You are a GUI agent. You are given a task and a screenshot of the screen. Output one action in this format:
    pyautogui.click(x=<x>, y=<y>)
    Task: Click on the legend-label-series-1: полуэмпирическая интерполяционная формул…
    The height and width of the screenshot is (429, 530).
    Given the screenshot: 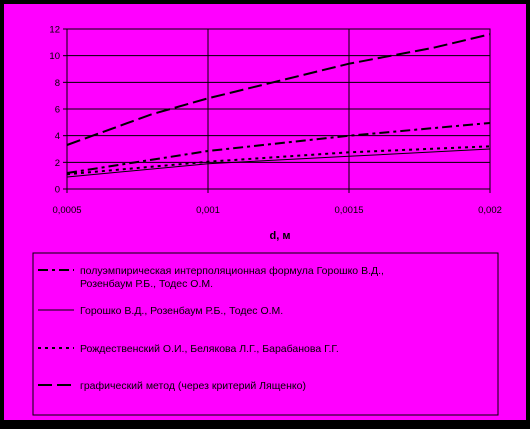 What is the action you would take?
    pyautogui.click(x=232, y=277)
    